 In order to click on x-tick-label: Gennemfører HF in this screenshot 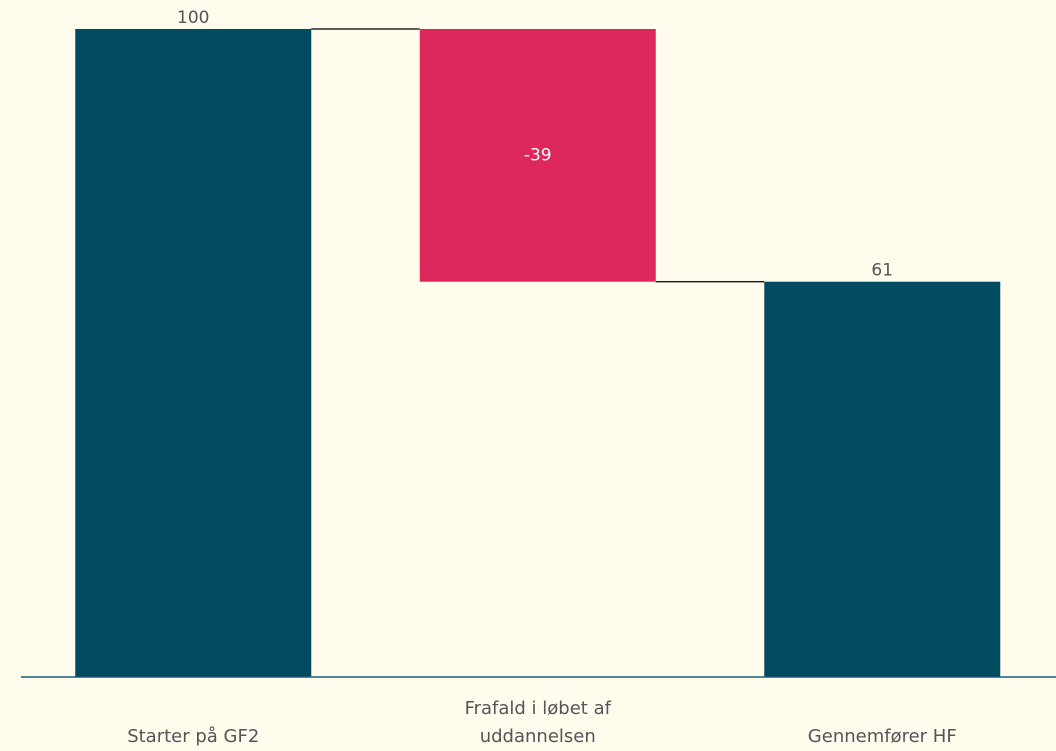, I will do `click(882, 736)`.